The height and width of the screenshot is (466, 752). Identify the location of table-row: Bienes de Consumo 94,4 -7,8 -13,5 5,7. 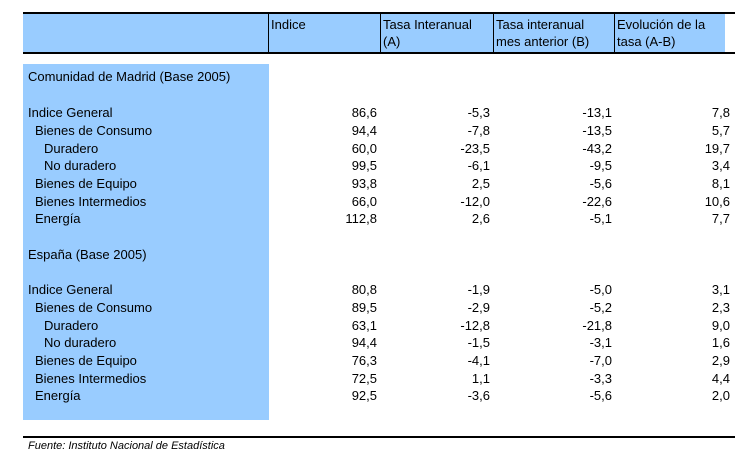
(376, 131).